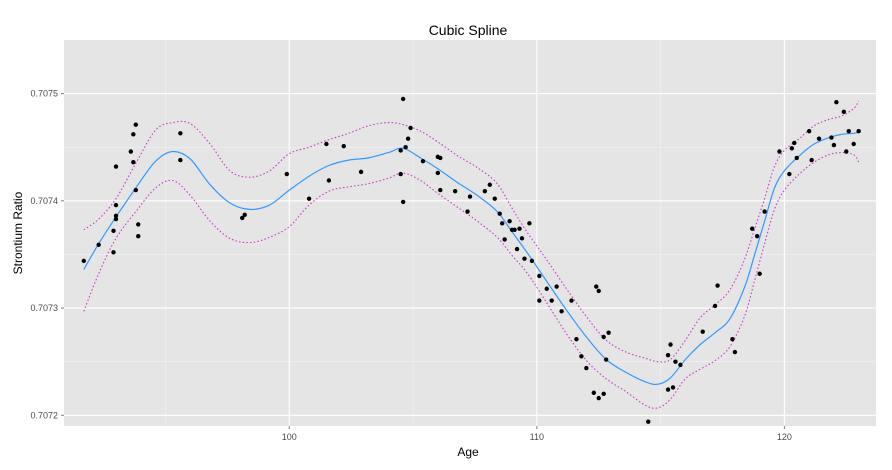 The image size is (892, 470). I want to click on y-axis-ticks: 0.7072 0.7073 0.7074 0.7075, so click(47, 254).